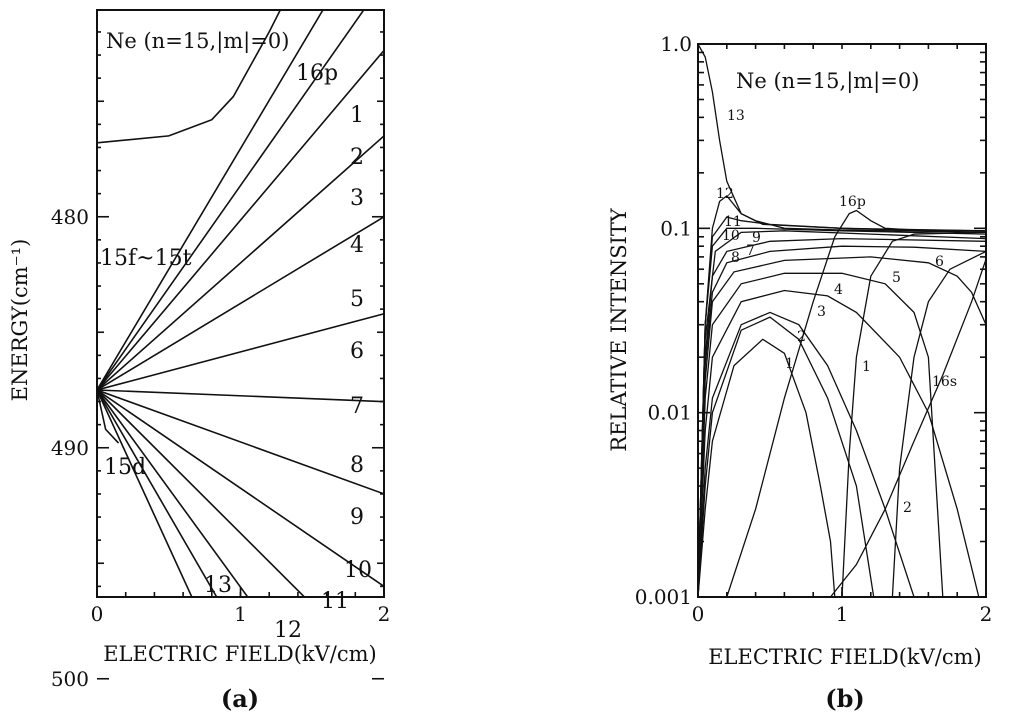 This screenshot has height=720, width=1025. I want to click on panel-a-series-13-line, so click(145, 493).